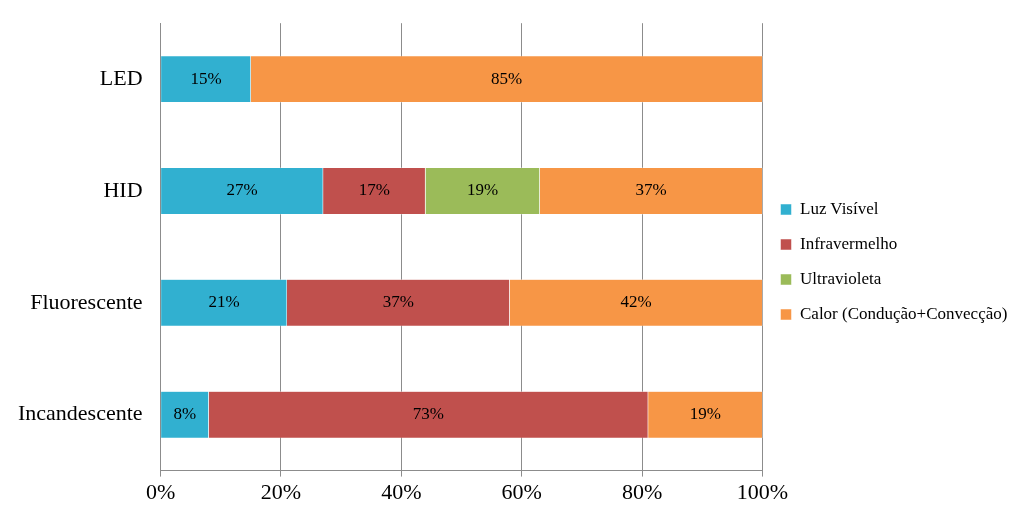 This screenshot has height=511, width=1026. What do you see at coordinates (374, 190) in the screenshot?
I see `data-label: 17%` at bounding box center [374, 190].